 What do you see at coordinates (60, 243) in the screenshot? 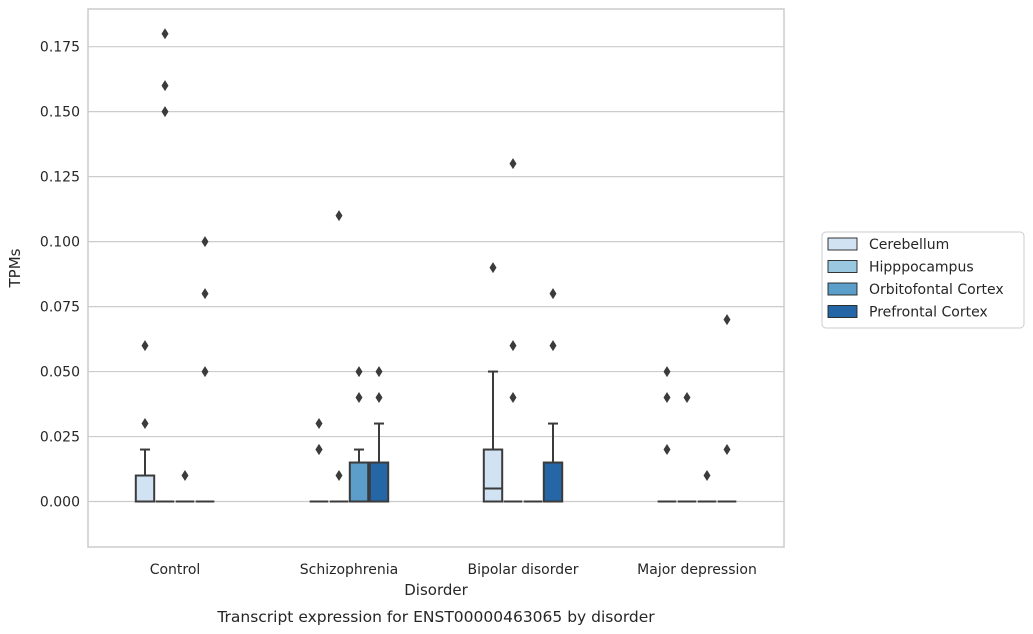
I see `y-tick-label: 0.100` at bounding box center [60, 243].